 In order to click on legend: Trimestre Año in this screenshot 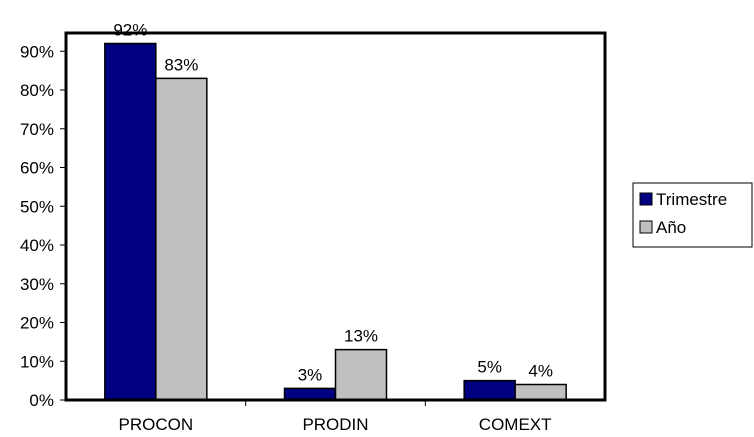, I will do `click(692, 215)`.